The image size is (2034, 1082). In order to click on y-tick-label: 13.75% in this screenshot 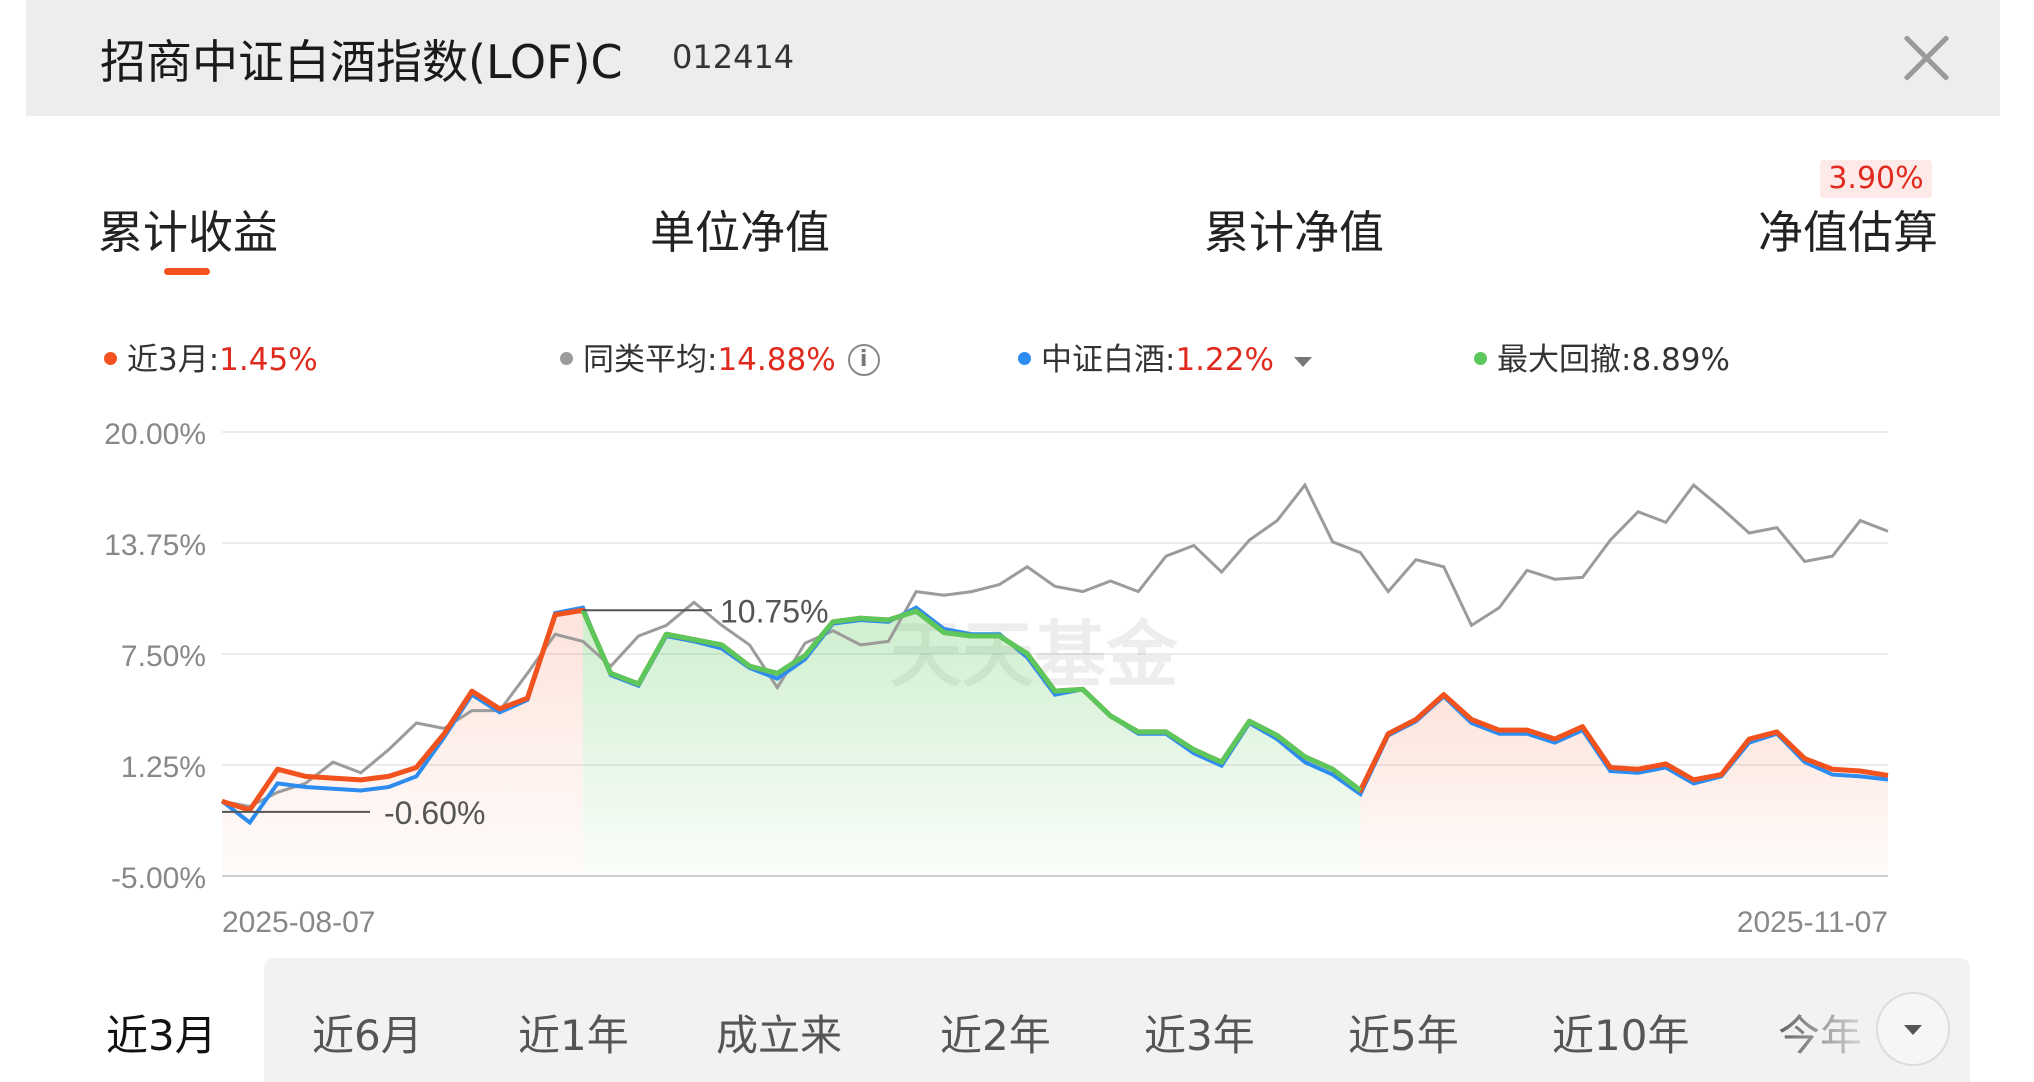, I will do `click(155, 545)`.